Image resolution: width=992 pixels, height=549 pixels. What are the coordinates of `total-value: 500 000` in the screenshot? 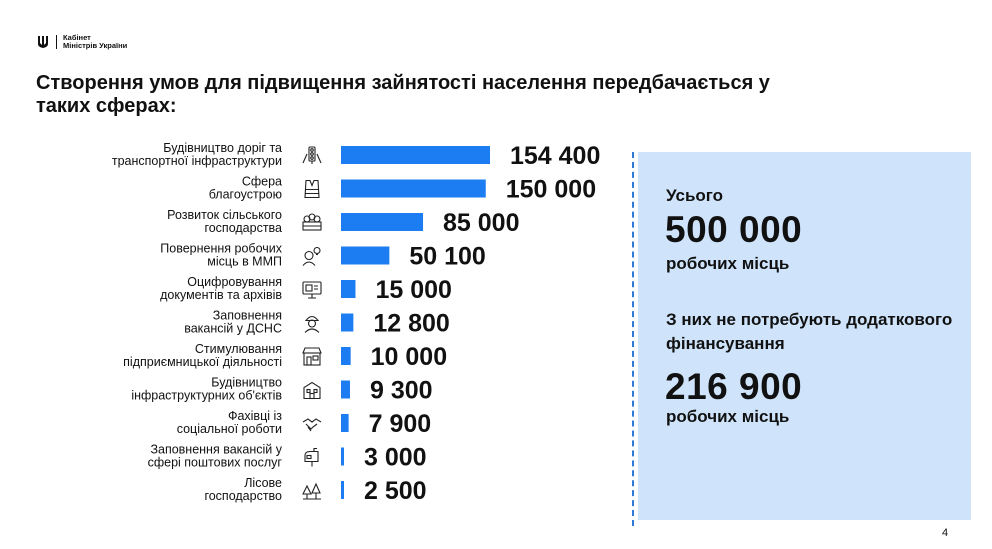 It's located at (734, 229).